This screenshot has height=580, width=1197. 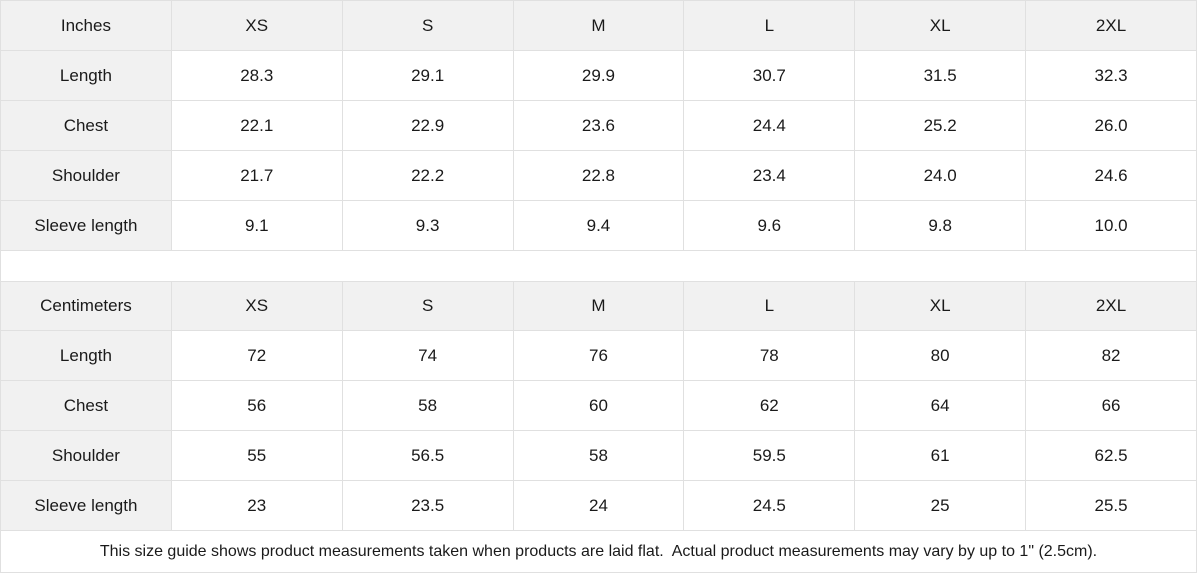 I want to click on size-value-cell: 30.7, so click(x=769, y=75).